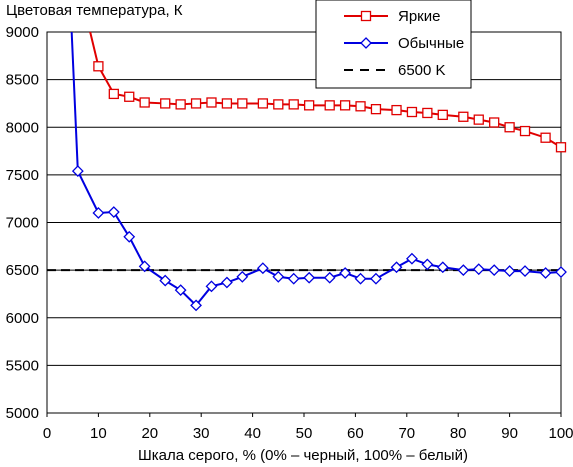 This screenshot has width=573, height=467. What do you see at coordinates (47, 433) in the screenshot?
I see `x-tick-label: 0` at bounding box center [47, 433].